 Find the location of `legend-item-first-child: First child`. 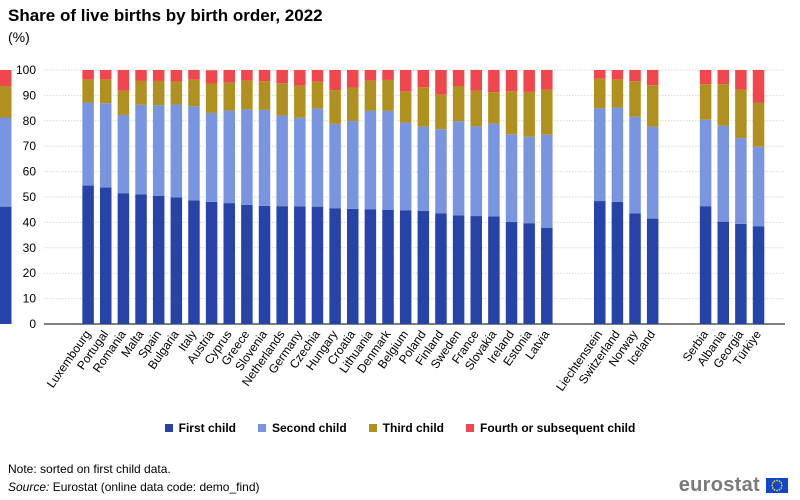

legend-item-first-child: First child is located at coordinates (200, 428).